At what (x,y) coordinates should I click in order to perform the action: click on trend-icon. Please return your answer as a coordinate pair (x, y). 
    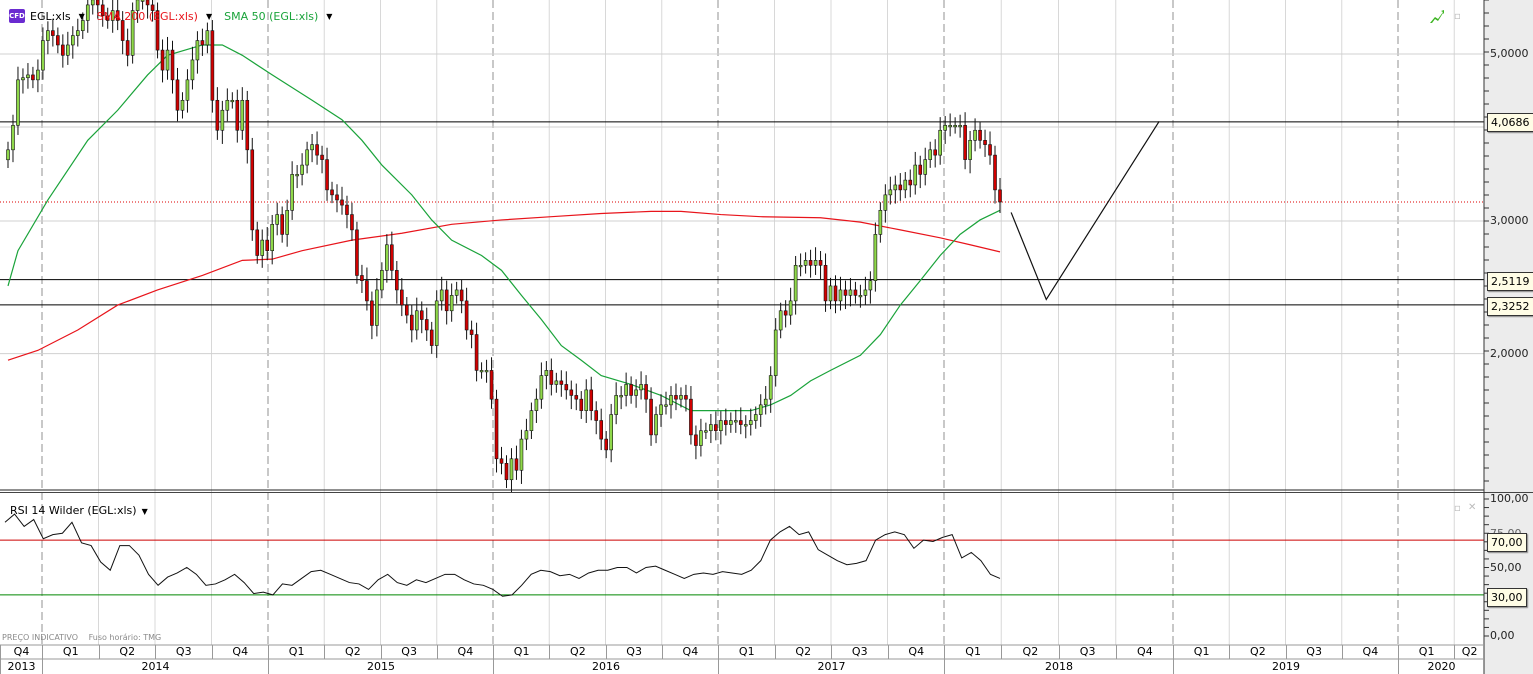
    Looking at the image, I should click on (1437, 17).